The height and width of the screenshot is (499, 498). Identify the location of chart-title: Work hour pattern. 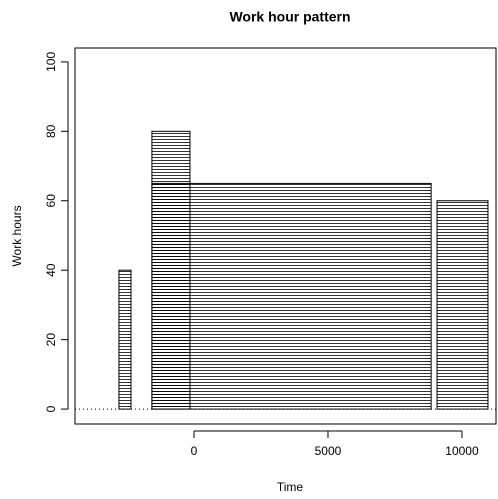
(289, 17).